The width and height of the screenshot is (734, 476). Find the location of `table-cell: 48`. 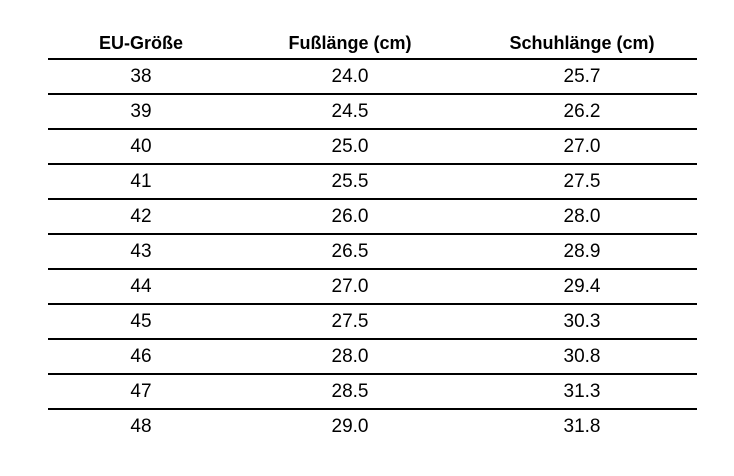

table-cell: 48 is located at coordinates (141, 426).